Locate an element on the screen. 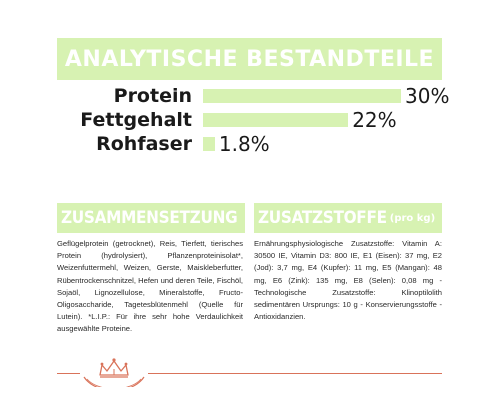  nutrient-value: 22% is located at coordinates (374, 120).